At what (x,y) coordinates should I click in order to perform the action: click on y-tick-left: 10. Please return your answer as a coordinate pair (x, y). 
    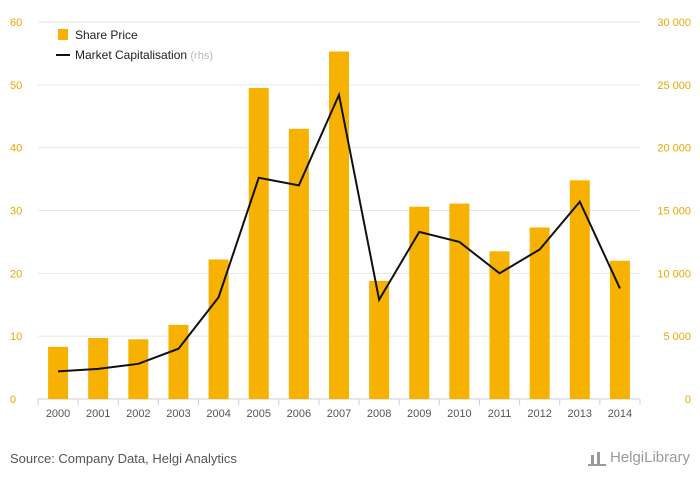
    Looking at the image, I should click on (16, 337).